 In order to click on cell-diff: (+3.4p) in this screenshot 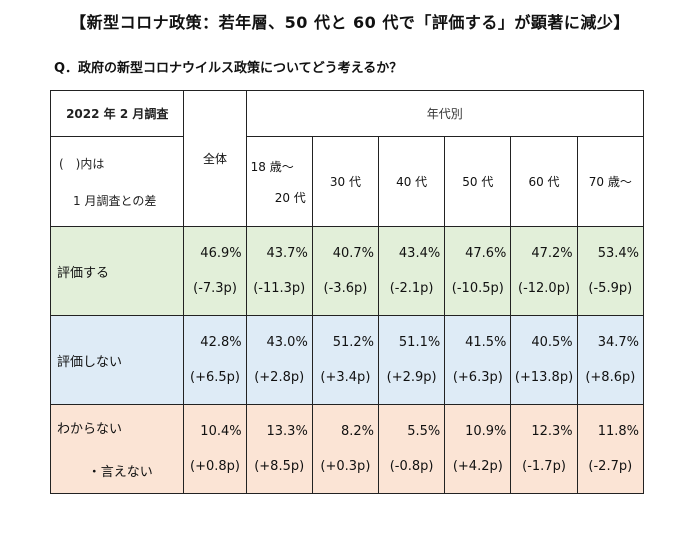, I will do `click(345, 377)`.